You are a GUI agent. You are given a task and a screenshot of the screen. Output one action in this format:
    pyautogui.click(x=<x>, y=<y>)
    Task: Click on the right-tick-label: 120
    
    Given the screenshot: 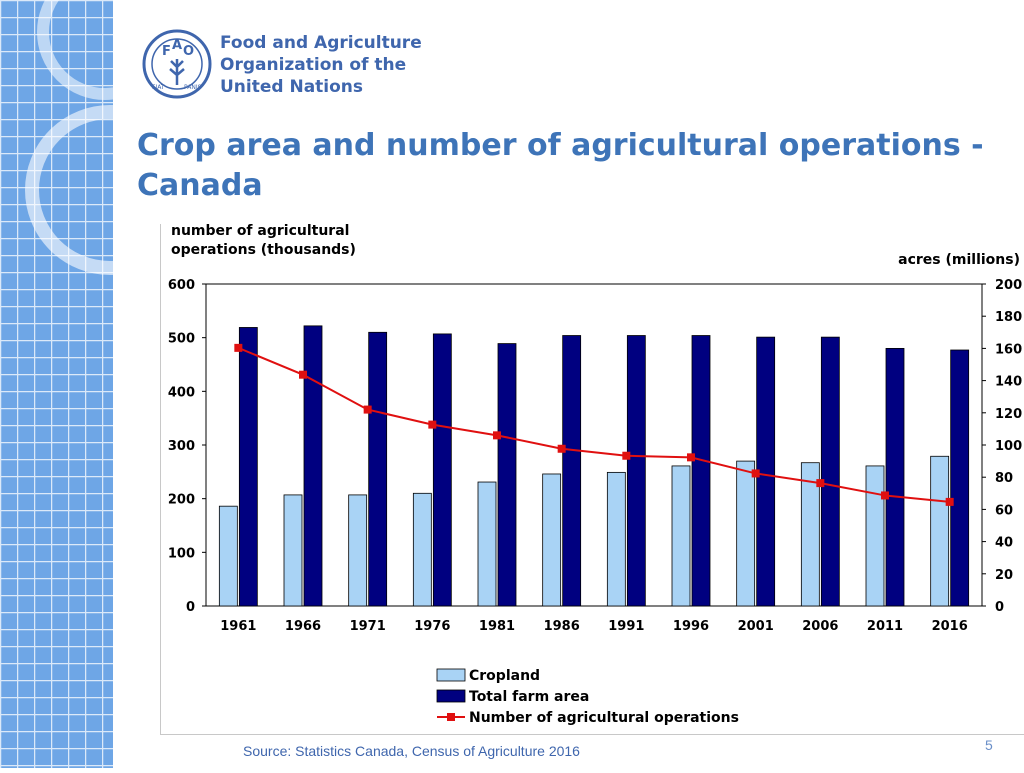 What is the action you would take?
    pyautogui.click(x=1008, y=414)
    